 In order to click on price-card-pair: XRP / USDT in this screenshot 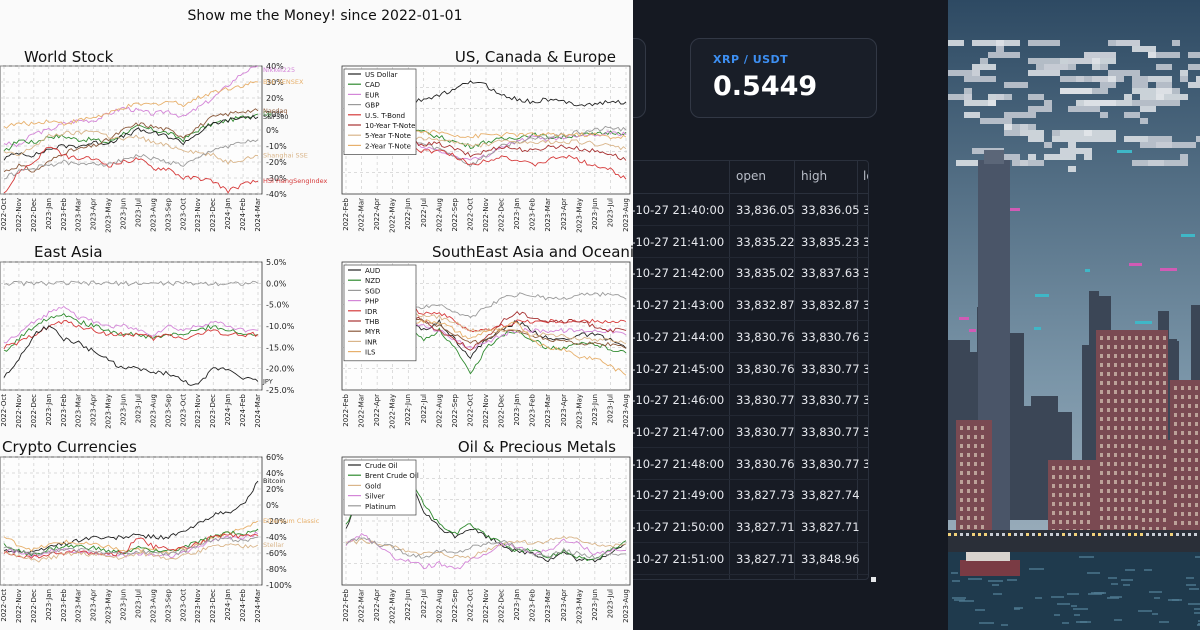, I will do `click(751, 59)`.